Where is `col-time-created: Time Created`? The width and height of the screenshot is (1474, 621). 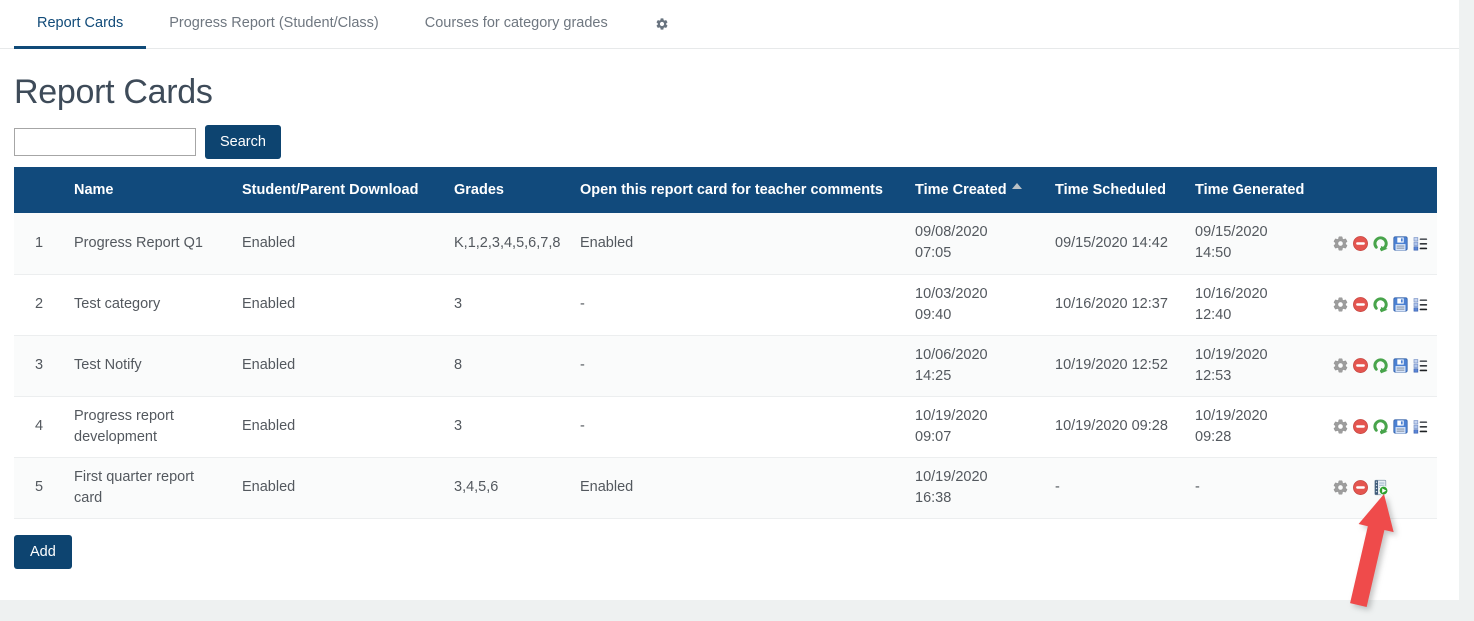 col-time-created: Time Created is located at coordinates (975, 190).